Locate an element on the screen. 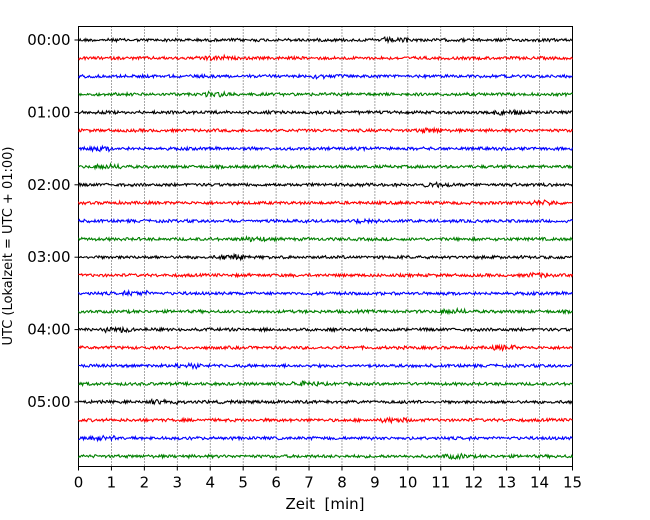 The width and height of the screenshot is (650, 520). x-tick-label: 12 is located at coordinates (473, 483).